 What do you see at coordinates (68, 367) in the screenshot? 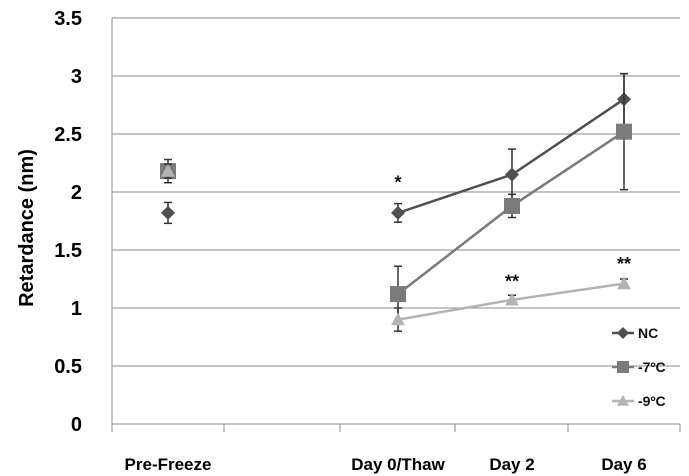
I see `y-tick-label: 0.5` at bounding box center [68, 367].